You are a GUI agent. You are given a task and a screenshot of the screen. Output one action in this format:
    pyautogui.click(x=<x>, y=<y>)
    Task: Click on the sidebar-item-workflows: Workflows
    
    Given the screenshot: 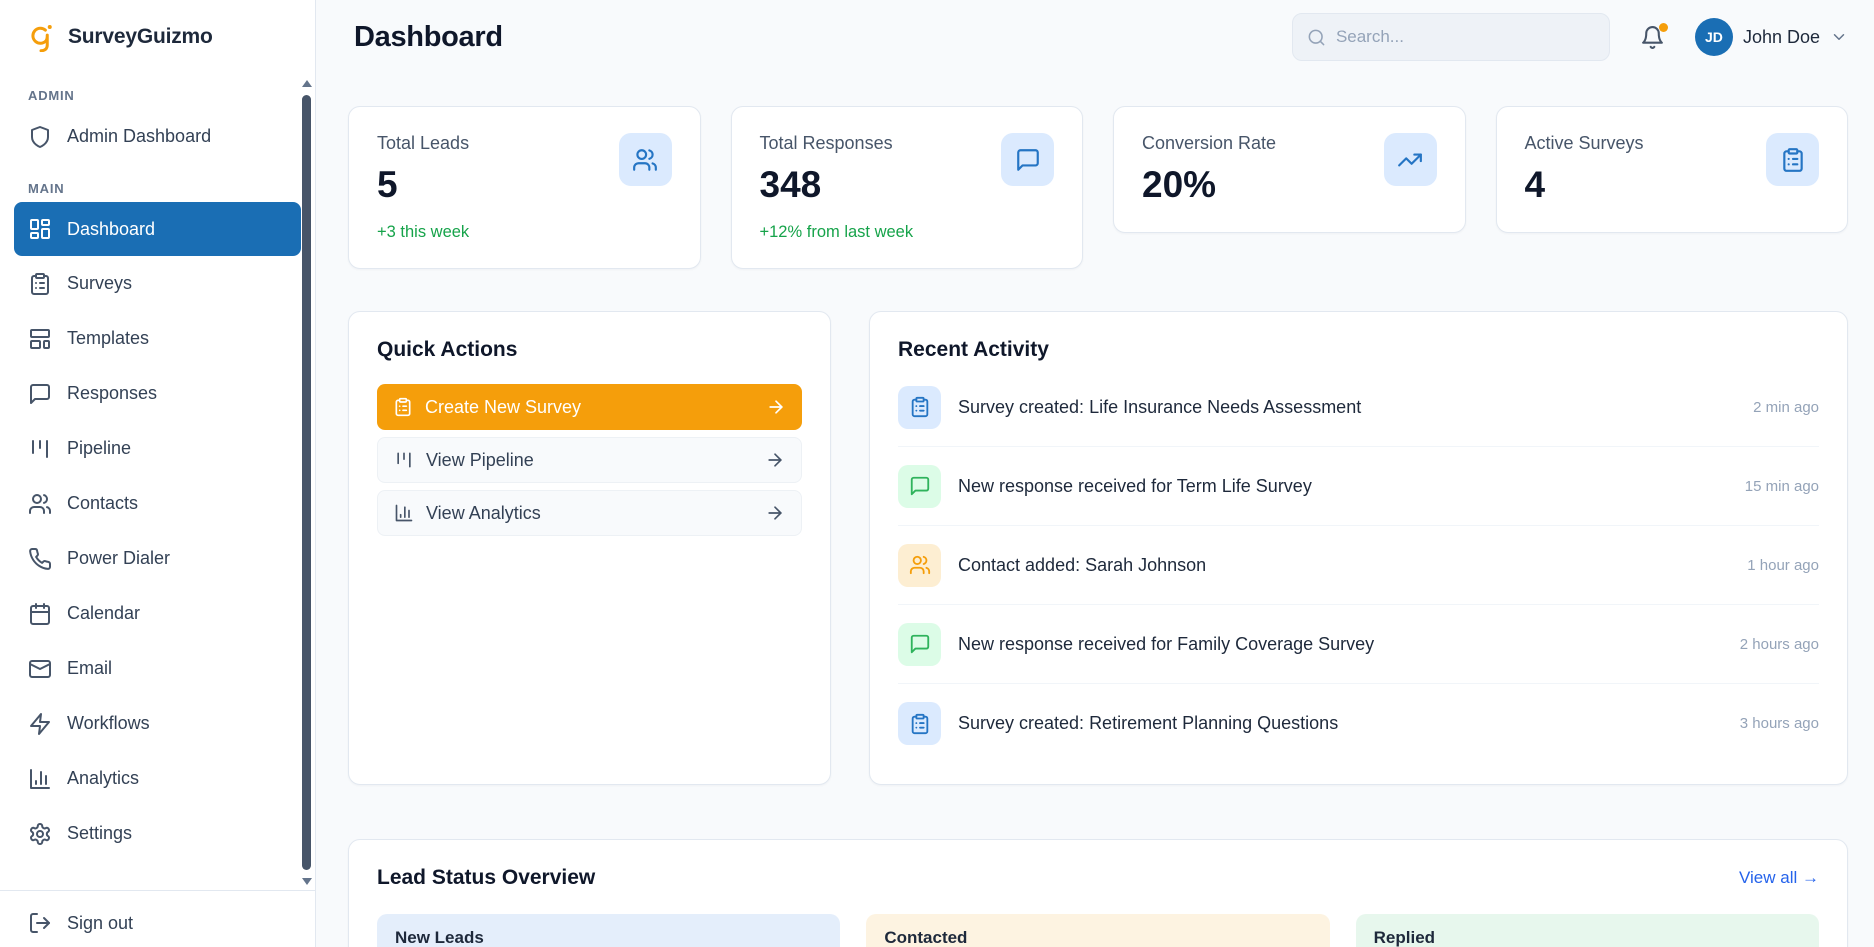 What is the action you would take?
    pyautogui.click(x=157, y=723)
    